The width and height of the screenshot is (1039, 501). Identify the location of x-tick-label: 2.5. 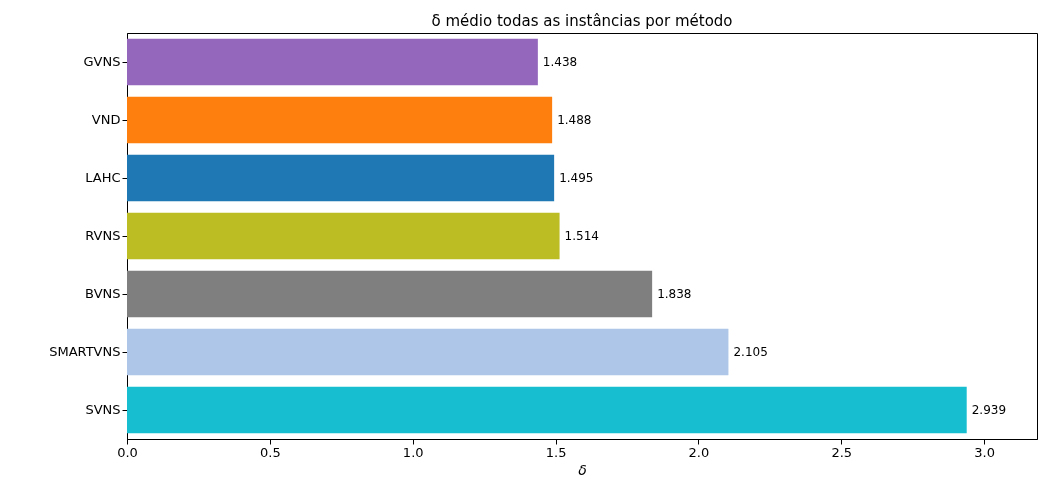
(842, 452).